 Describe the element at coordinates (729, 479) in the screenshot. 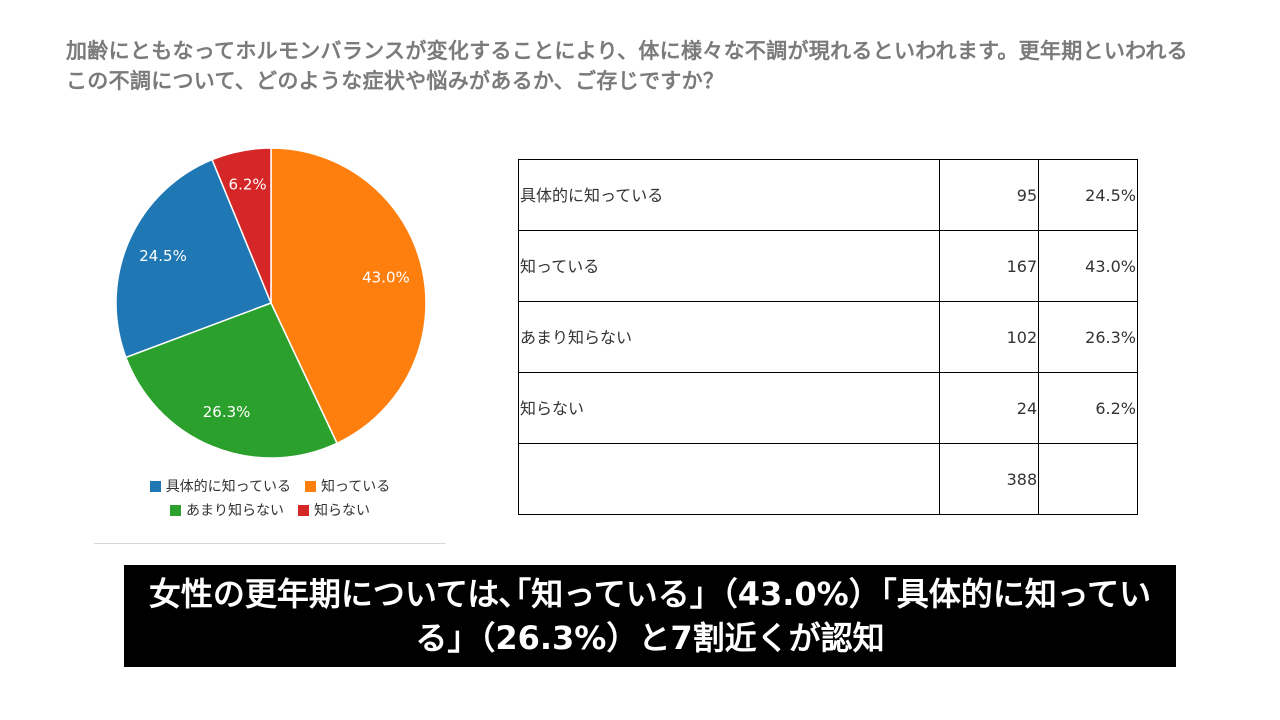

I see `row-label` at that location.